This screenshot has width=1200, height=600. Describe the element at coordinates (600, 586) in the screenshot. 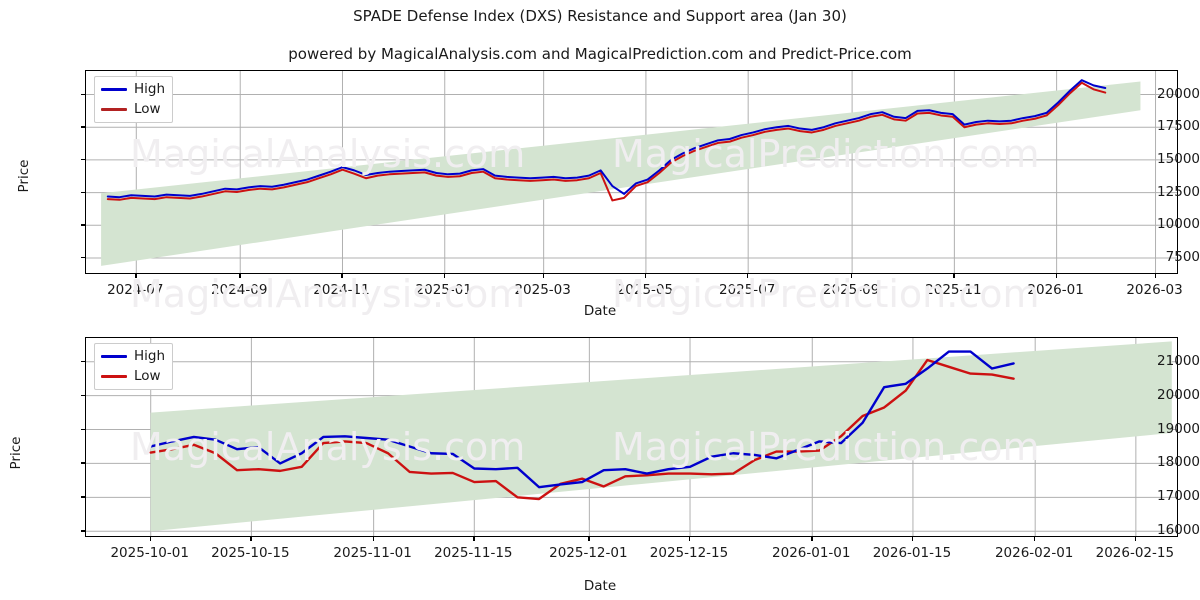

I see `detail-x-axis-label: Date` at that location.